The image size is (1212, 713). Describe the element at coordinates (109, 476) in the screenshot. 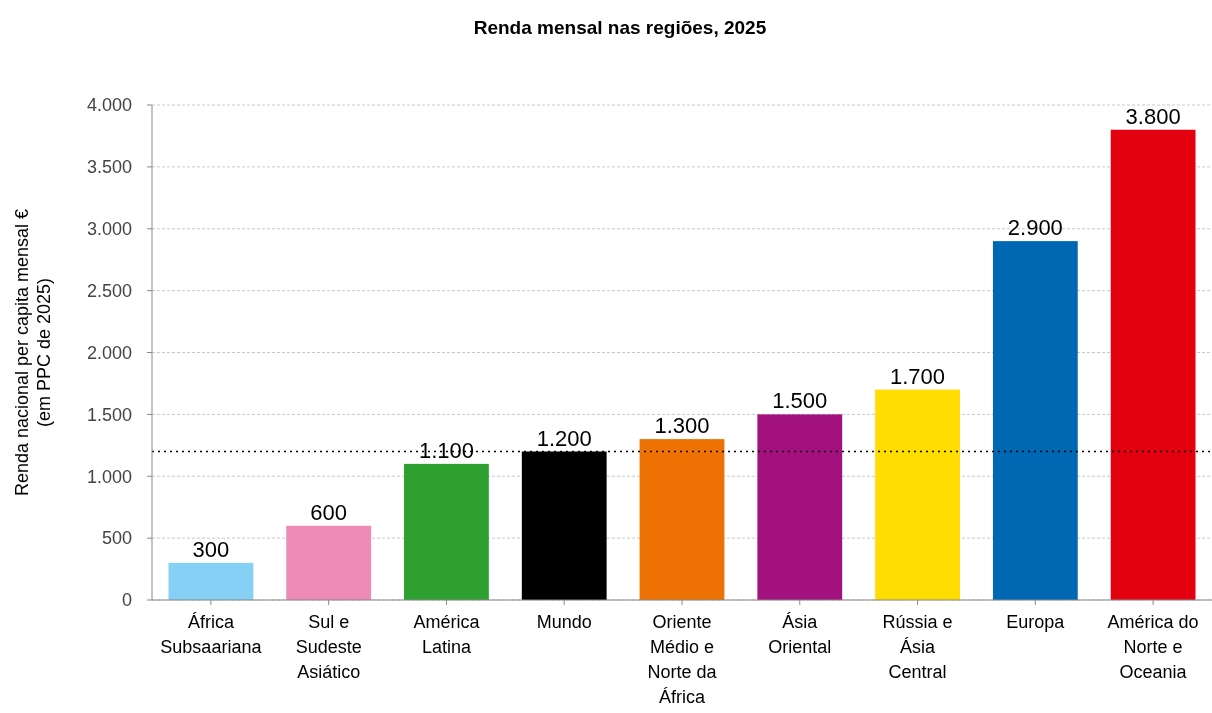

I see `y-tick-label: 1.000` at that location.